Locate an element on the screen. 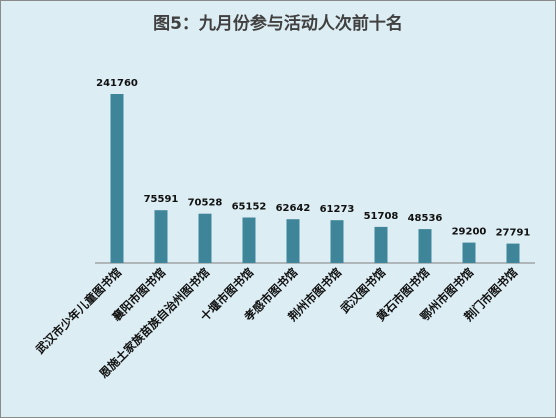  data-label-8: 48536 is located at coordinates (425, 218).